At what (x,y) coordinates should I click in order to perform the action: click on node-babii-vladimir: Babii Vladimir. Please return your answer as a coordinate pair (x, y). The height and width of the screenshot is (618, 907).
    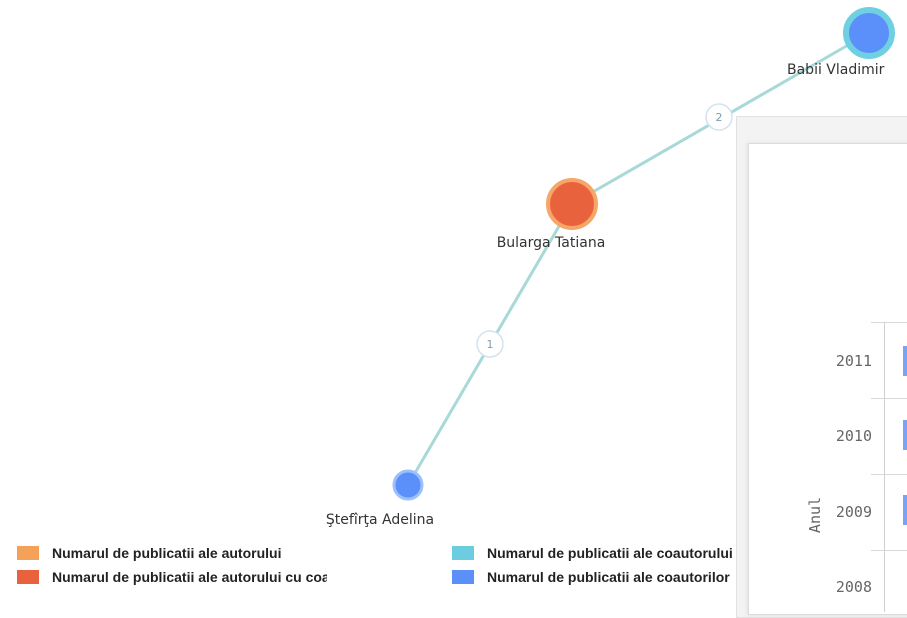
    Looking at the image, I should click on (841, 42).